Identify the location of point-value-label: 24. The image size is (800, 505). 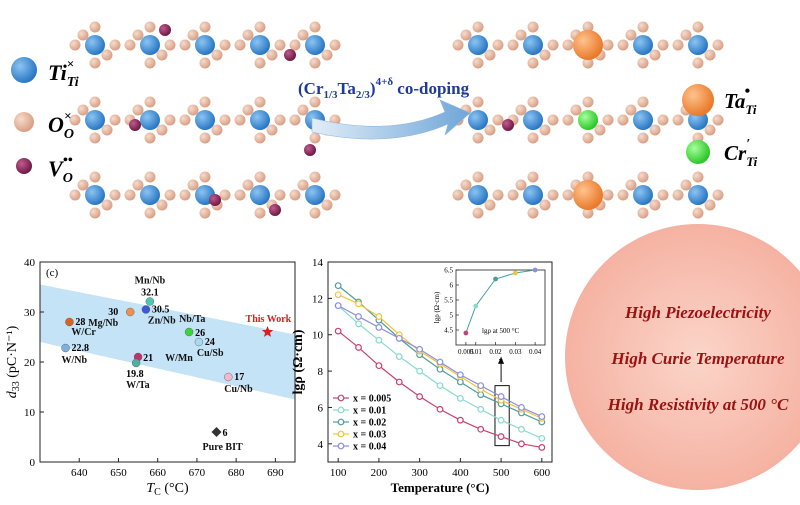
(210, 342).